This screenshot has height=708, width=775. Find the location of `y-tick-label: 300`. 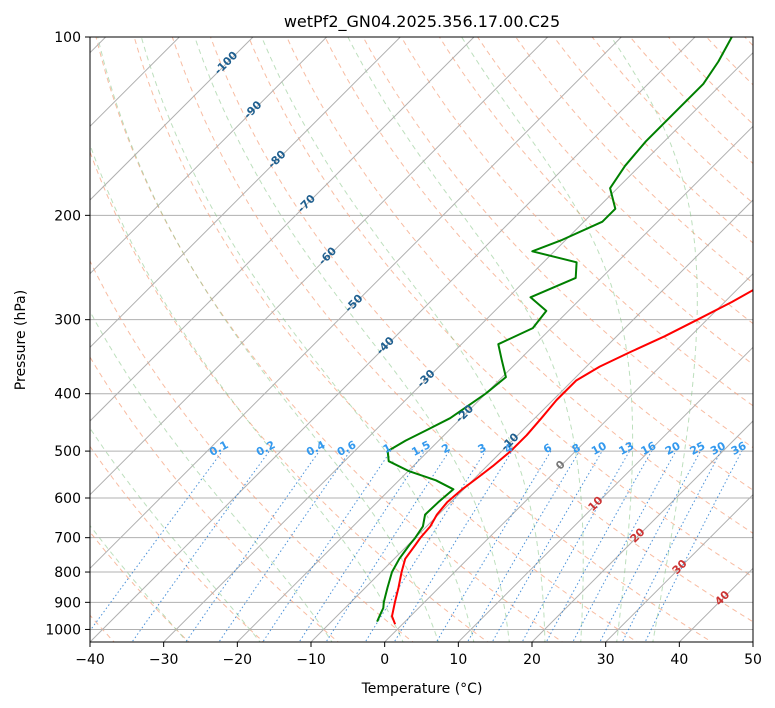

y-tick-label: 300 is located at coordinates (67, 321).